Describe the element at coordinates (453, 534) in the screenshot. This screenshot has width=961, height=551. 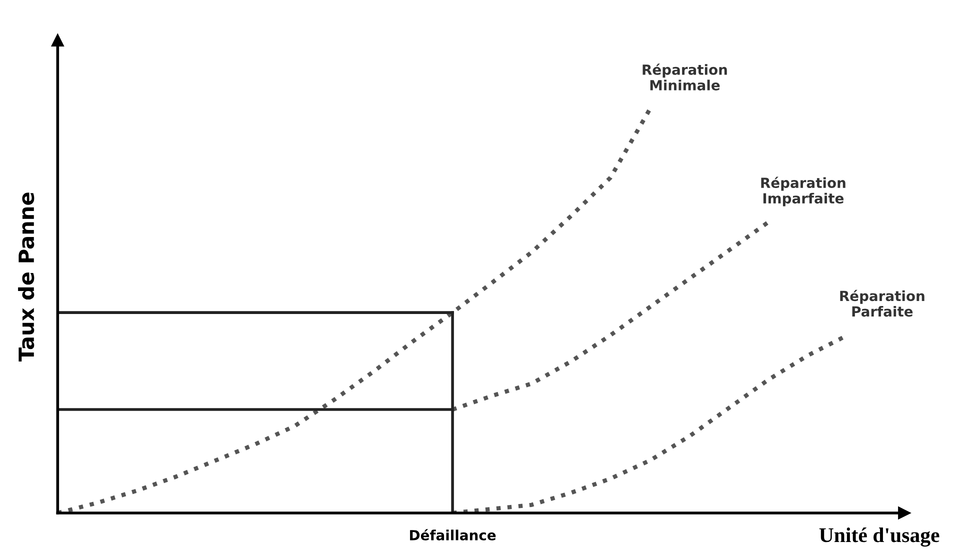
I see `text: Défaillance` at that location.